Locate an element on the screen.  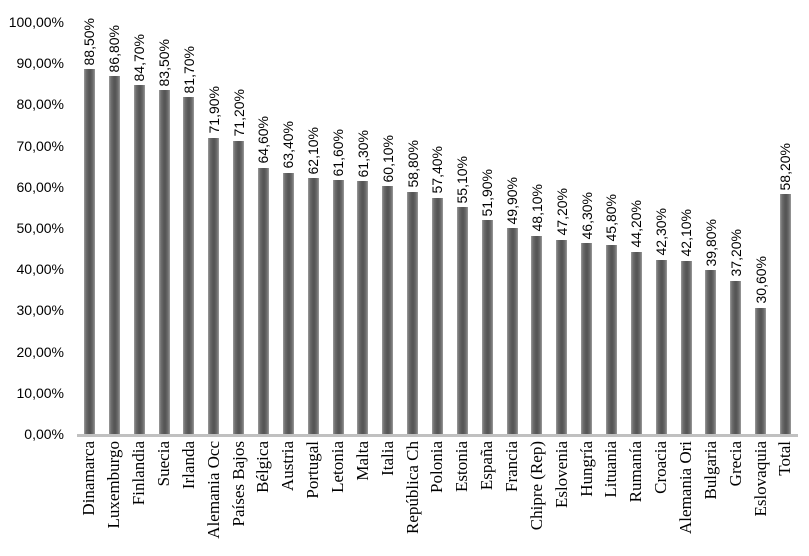
bar-column: 63,40% is located at coordinates (288, 217).